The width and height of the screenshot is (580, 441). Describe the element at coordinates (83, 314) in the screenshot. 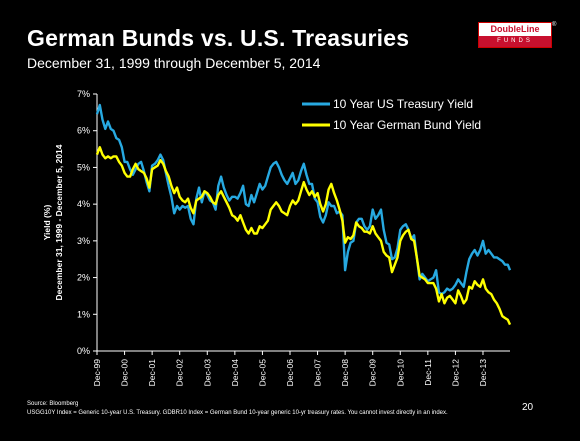

I see `y-tick-label: 1%` at that location.